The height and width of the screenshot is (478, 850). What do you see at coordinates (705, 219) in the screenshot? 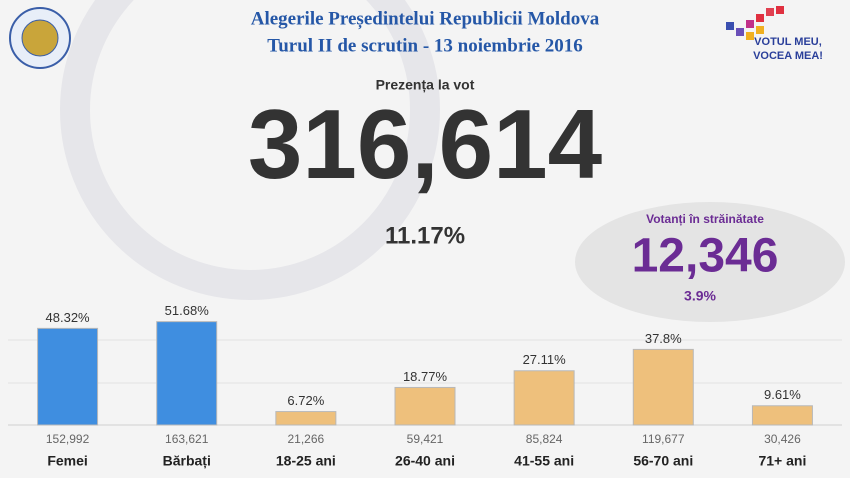
I see `abroad-label: Votanți în străinătate` at bounding box center [705, 219].